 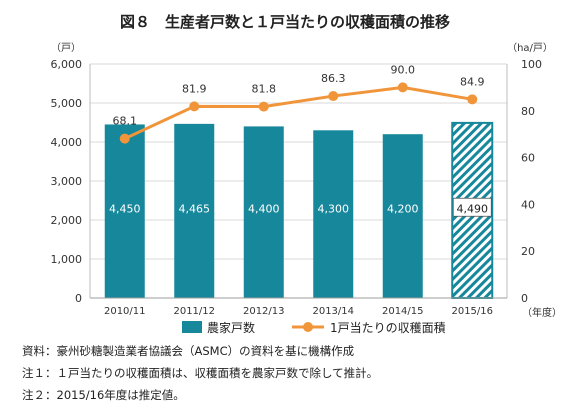 I want to click on note-2: 注２：2015/16年度は推定値。, so click(x=103, y=395).